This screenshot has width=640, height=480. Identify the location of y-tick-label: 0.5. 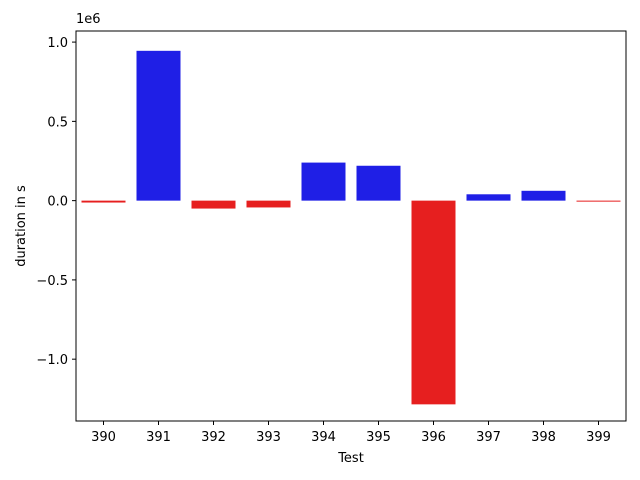
(57, 122).